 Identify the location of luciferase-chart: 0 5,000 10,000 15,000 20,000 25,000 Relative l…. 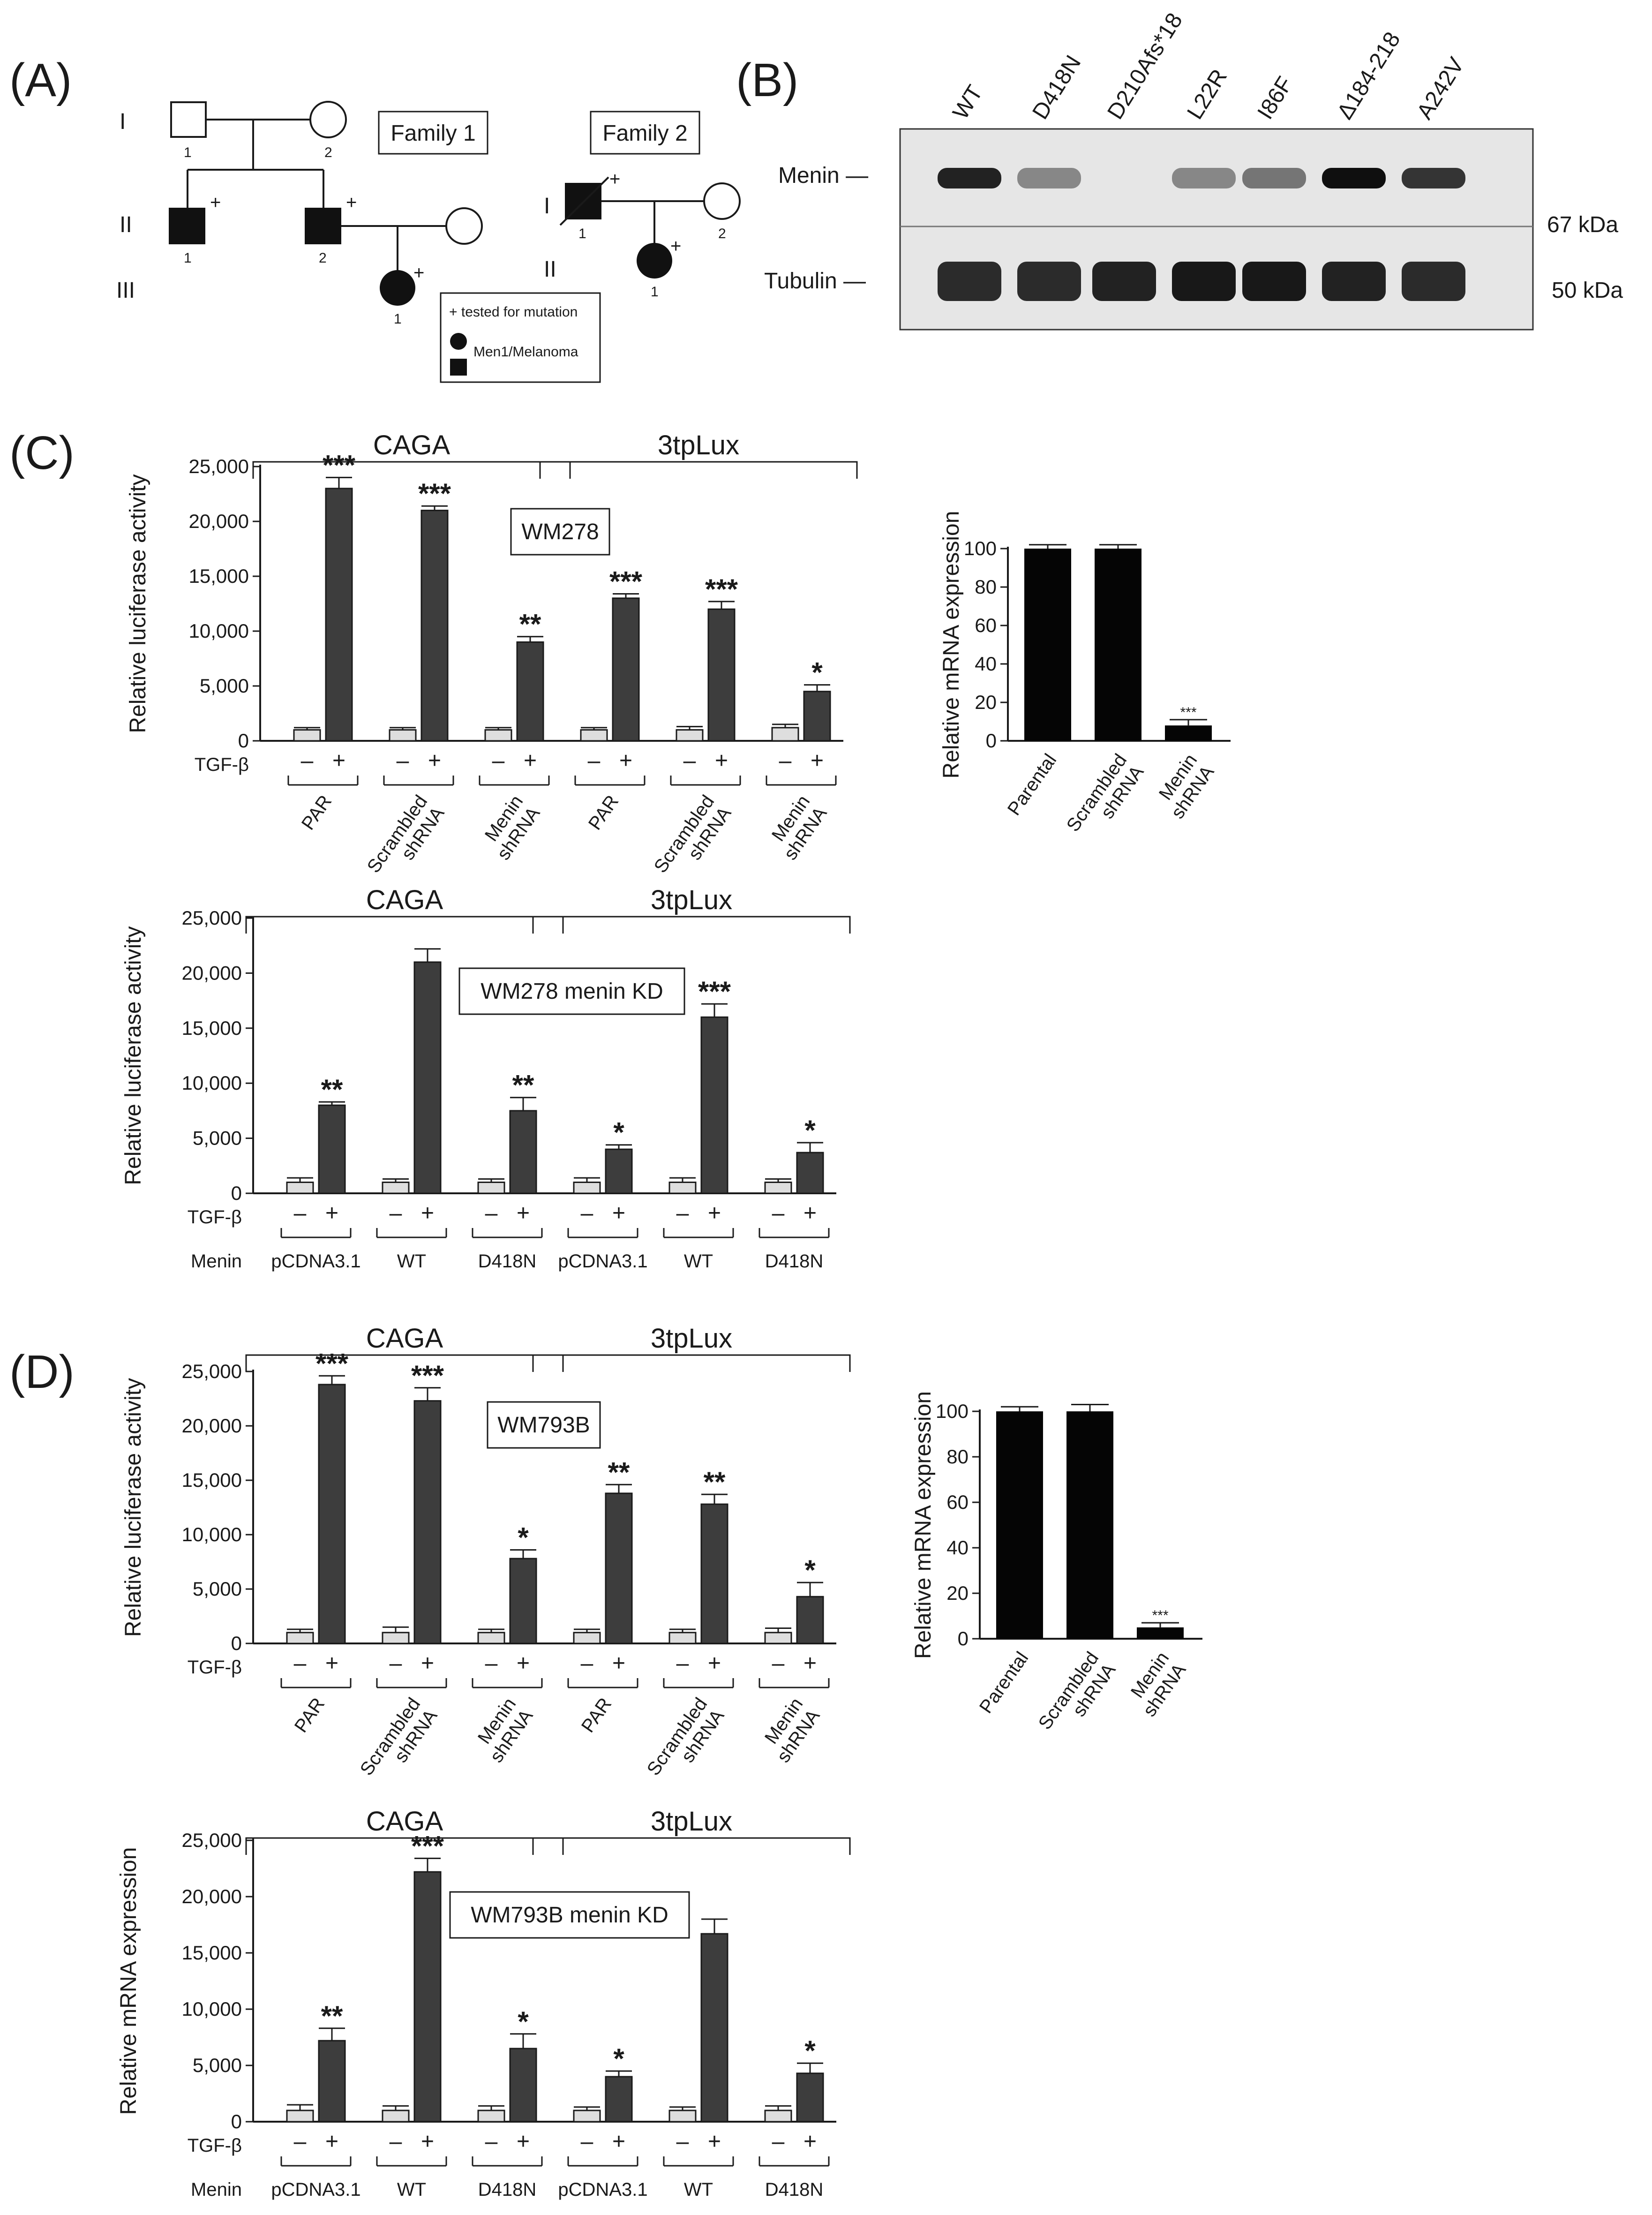
(486, 1078).